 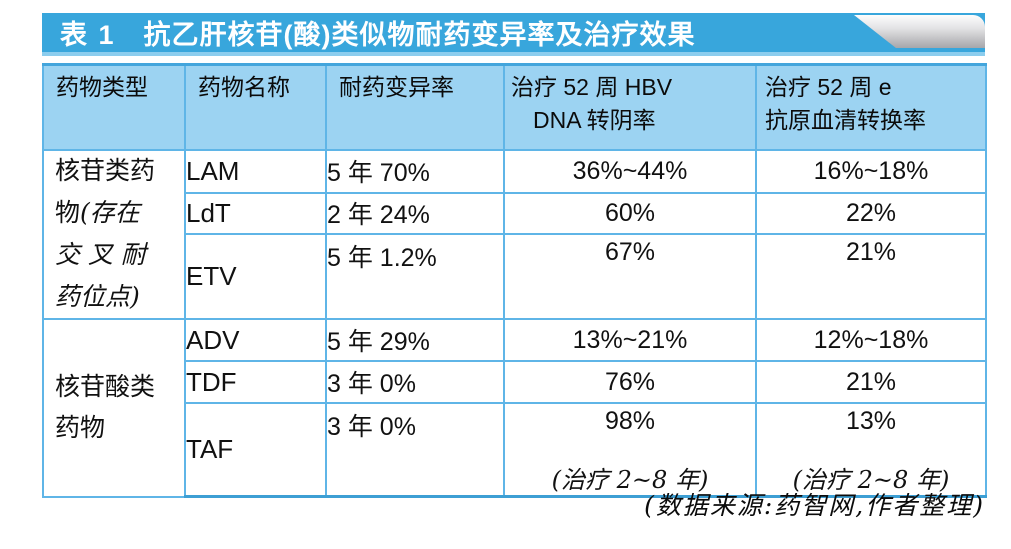 I want to click on drug-name-cell: ETV, so click(x=255, y=276).